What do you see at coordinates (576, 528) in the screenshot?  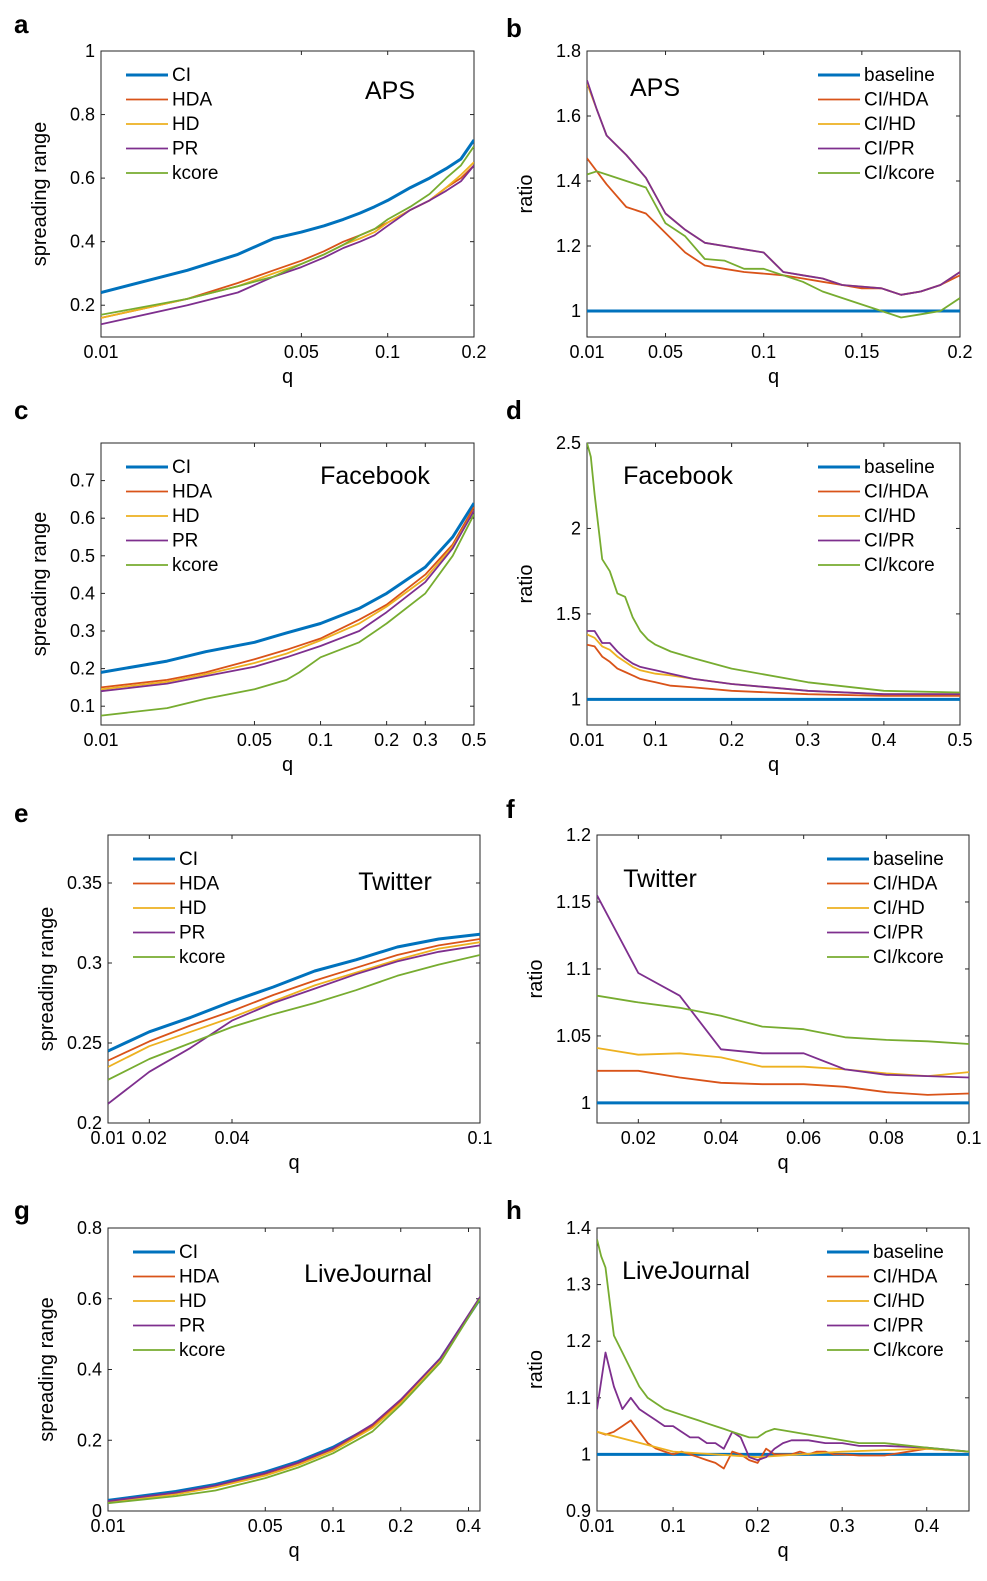 I see `y-tick-label: 2` at bounding box center [576, 528].